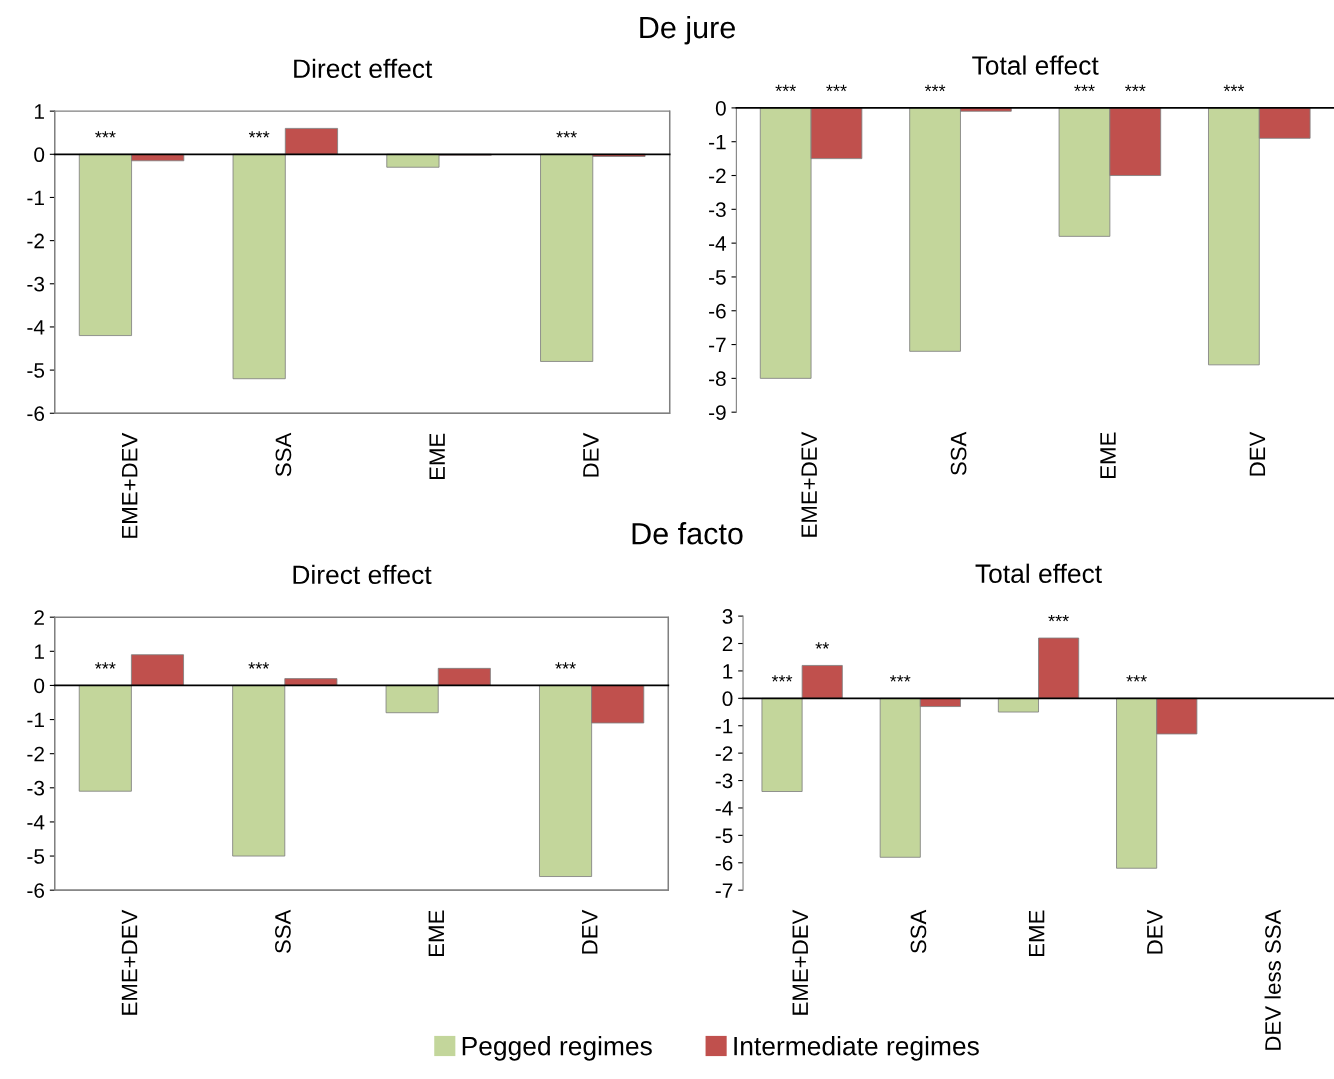 The image size is (1334, 1079). I want to click on x-tick-label: DEV less SSA, so click(1272, 979).